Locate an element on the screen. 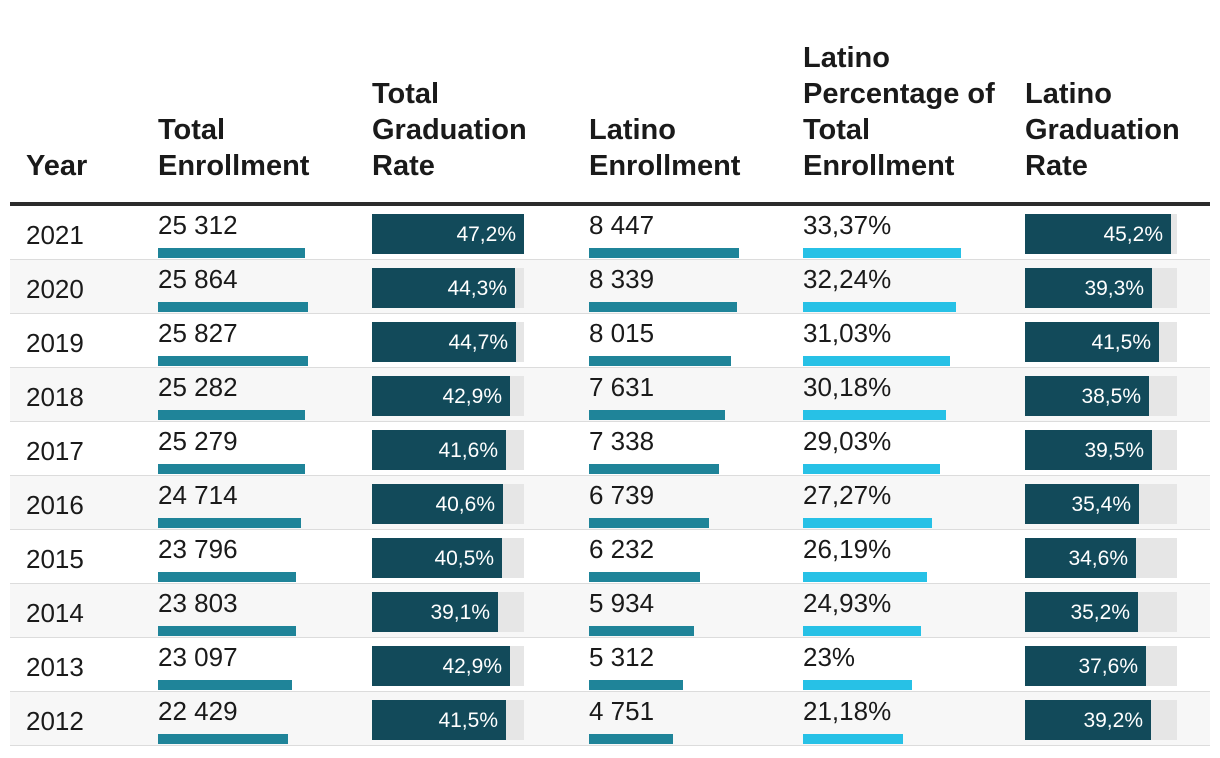 The height and width of the screenshot is (758, 1220). total-enrollment-value: 25 827 is located at coordinates (198, 333).